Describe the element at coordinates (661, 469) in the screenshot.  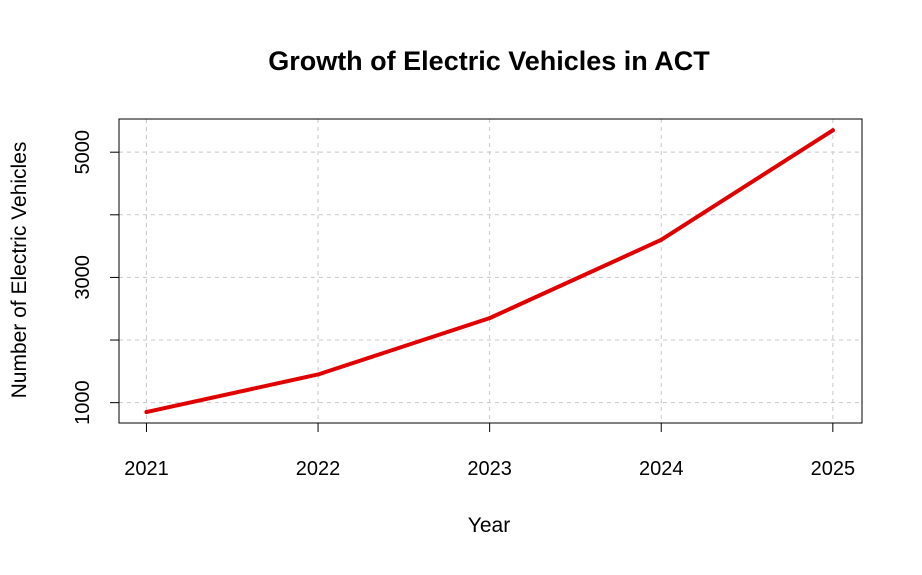
I see `x-tick-label: 2024` at that location.